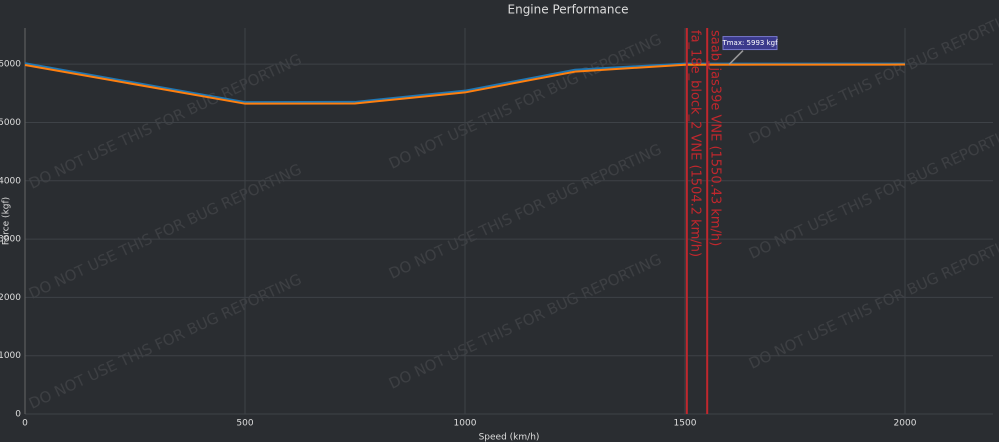  Describe the element at coordinates (568, 10) in the screenshot. I see `chart-title: Engine Performance` at that location.